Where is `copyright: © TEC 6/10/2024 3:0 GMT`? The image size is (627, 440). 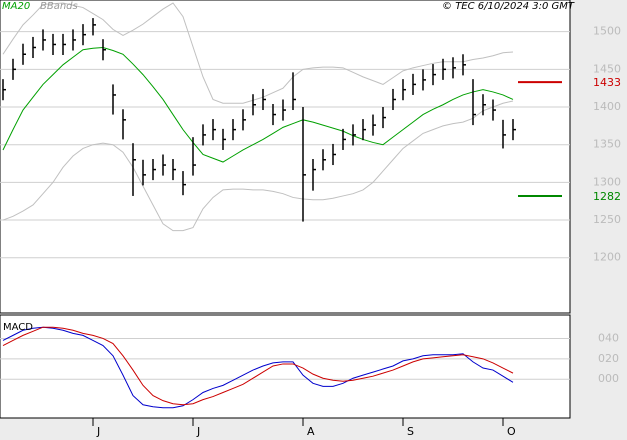
copyright: © TEC 6/10/2024 3:0 GMT is located at coordinates (508, 6).